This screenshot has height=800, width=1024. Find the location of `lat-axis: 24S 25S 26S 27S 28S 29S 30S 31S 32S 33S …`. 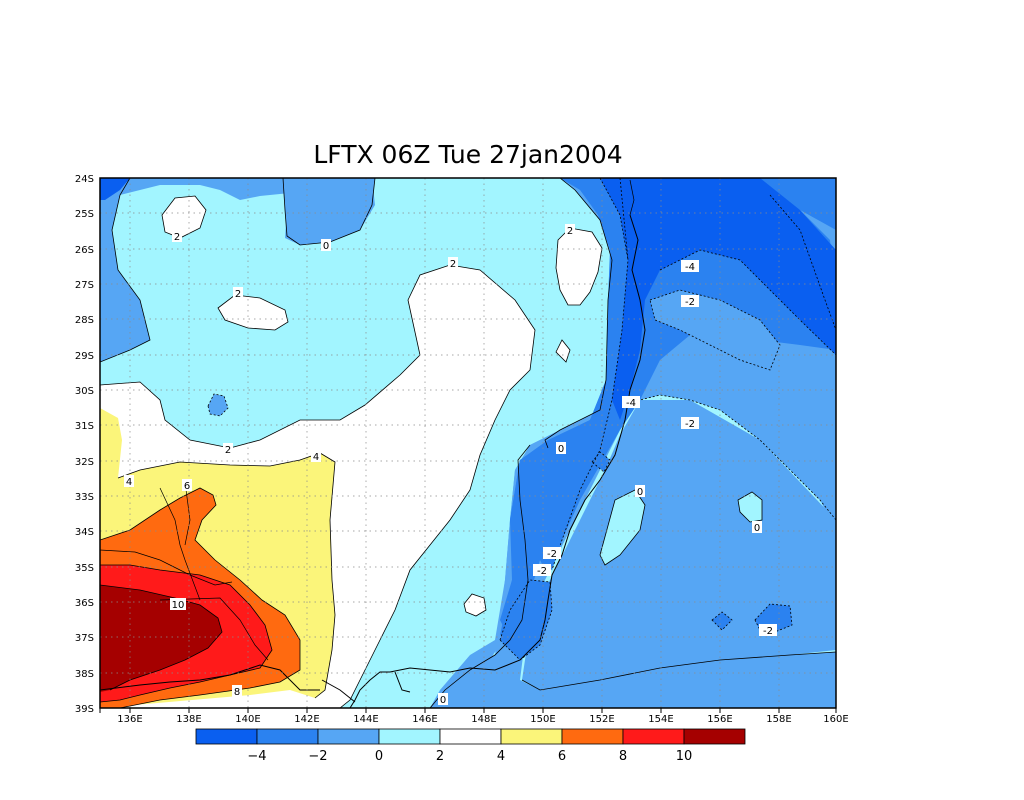

lat-axis: 24S 25S 26S 27S 28S 29S 30S 31S 32S 33S … is located at coordinates (84, 444).